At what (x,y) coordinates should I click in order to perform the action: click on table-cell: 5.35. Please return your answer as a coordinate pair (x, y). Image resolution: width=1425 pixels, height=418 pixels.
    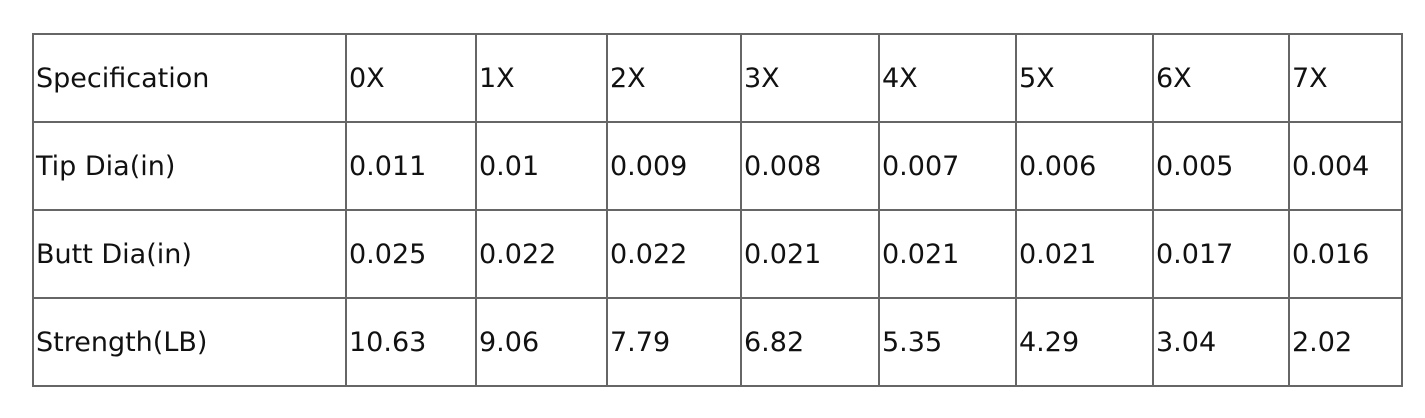
    Looking at the image, I should click on (947, 342).